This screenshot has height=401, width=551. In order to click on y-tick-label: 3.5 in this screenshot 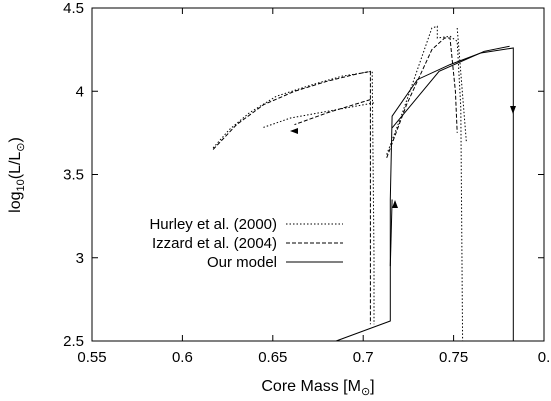, I will do `click(73, 175)`.